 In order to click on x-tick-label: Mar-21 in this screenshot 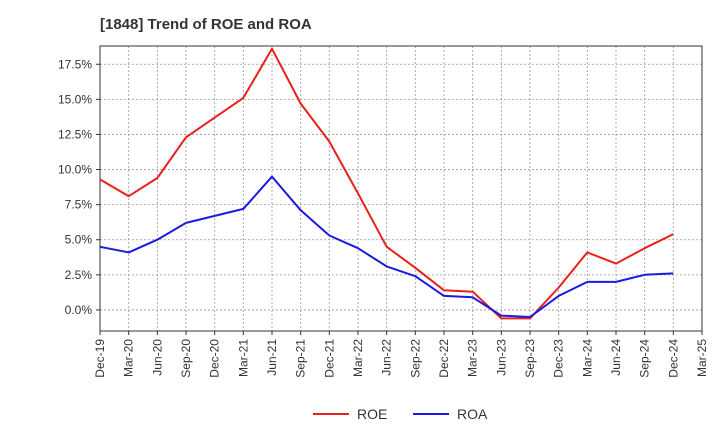, I will do `click(243, 358)`.